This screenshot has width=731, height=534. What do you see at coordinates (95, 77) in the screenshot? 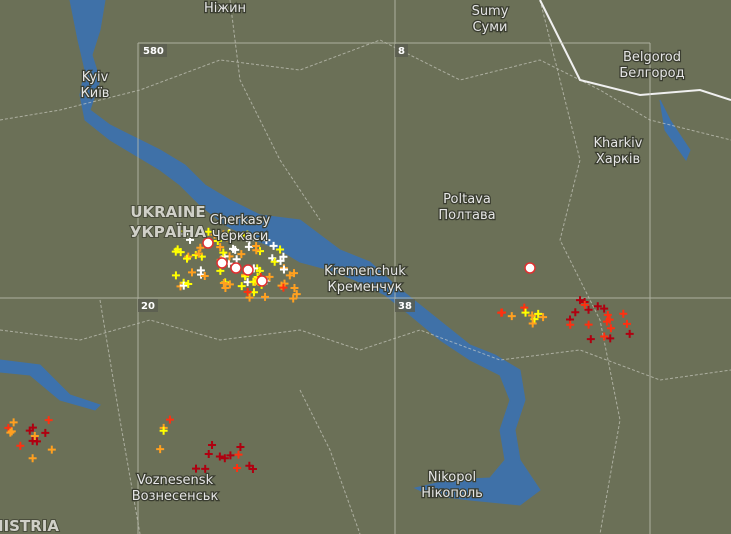
I see `place-name: Kyiv` at bounding box center [95, 77].